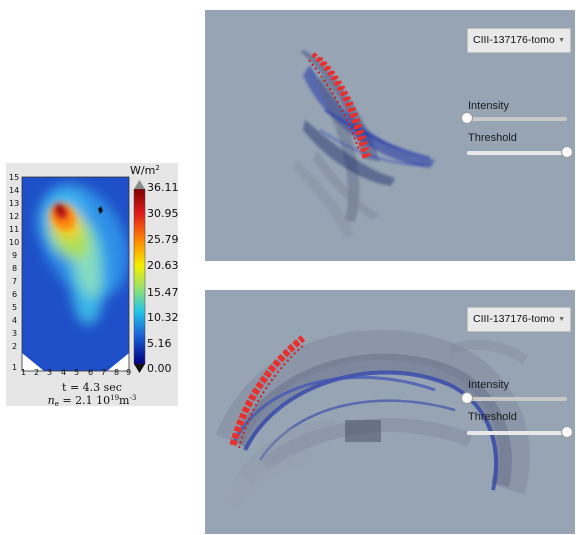 The height and width of the screenshot is (535, 576). What do you see at coordinates (14, 268) in the screenshot?
I see `y-tick: 8` at bounding box center [14, 268].